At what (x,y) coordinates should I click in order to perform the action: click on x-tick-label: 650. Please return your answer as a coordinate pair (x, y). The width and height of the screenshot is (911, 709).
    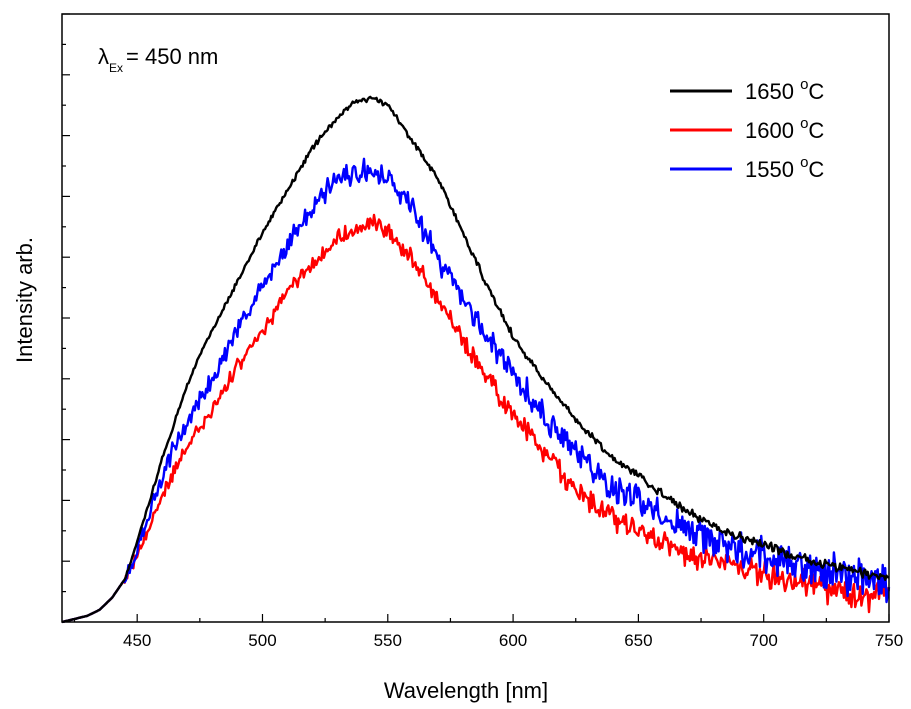
    Looking at the image, I should click on (638, 640).